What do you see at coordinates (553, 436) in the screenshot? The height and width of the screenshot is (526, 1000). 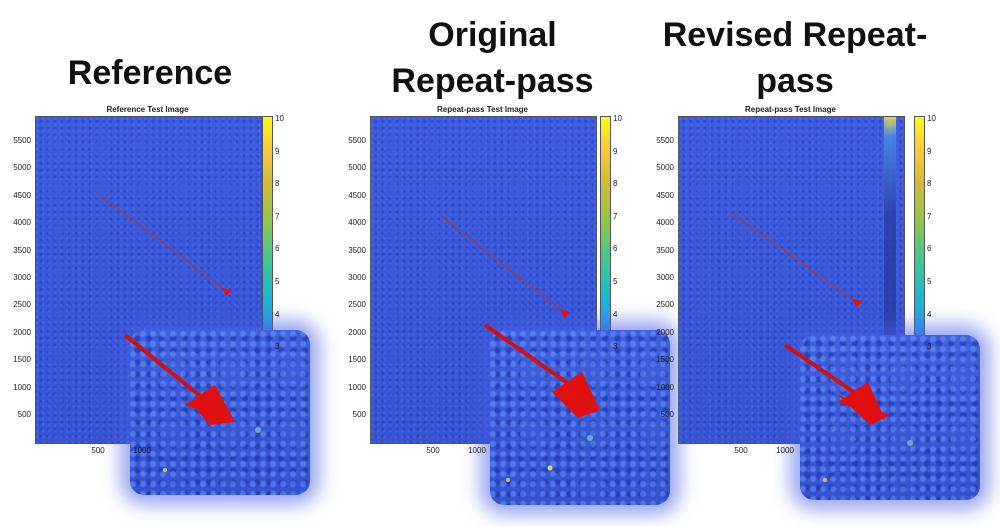 I see `arrow-icon` at bounding box center [553, 436].